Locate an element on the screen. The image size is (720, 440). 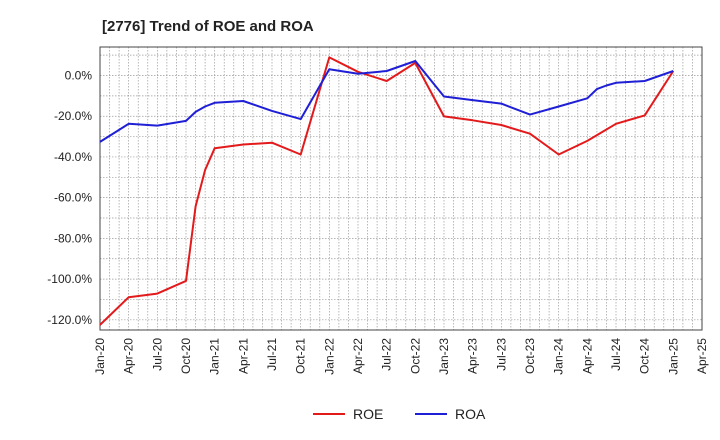
x-tick-label: Jan-20 is located at coordinates (100, 356).